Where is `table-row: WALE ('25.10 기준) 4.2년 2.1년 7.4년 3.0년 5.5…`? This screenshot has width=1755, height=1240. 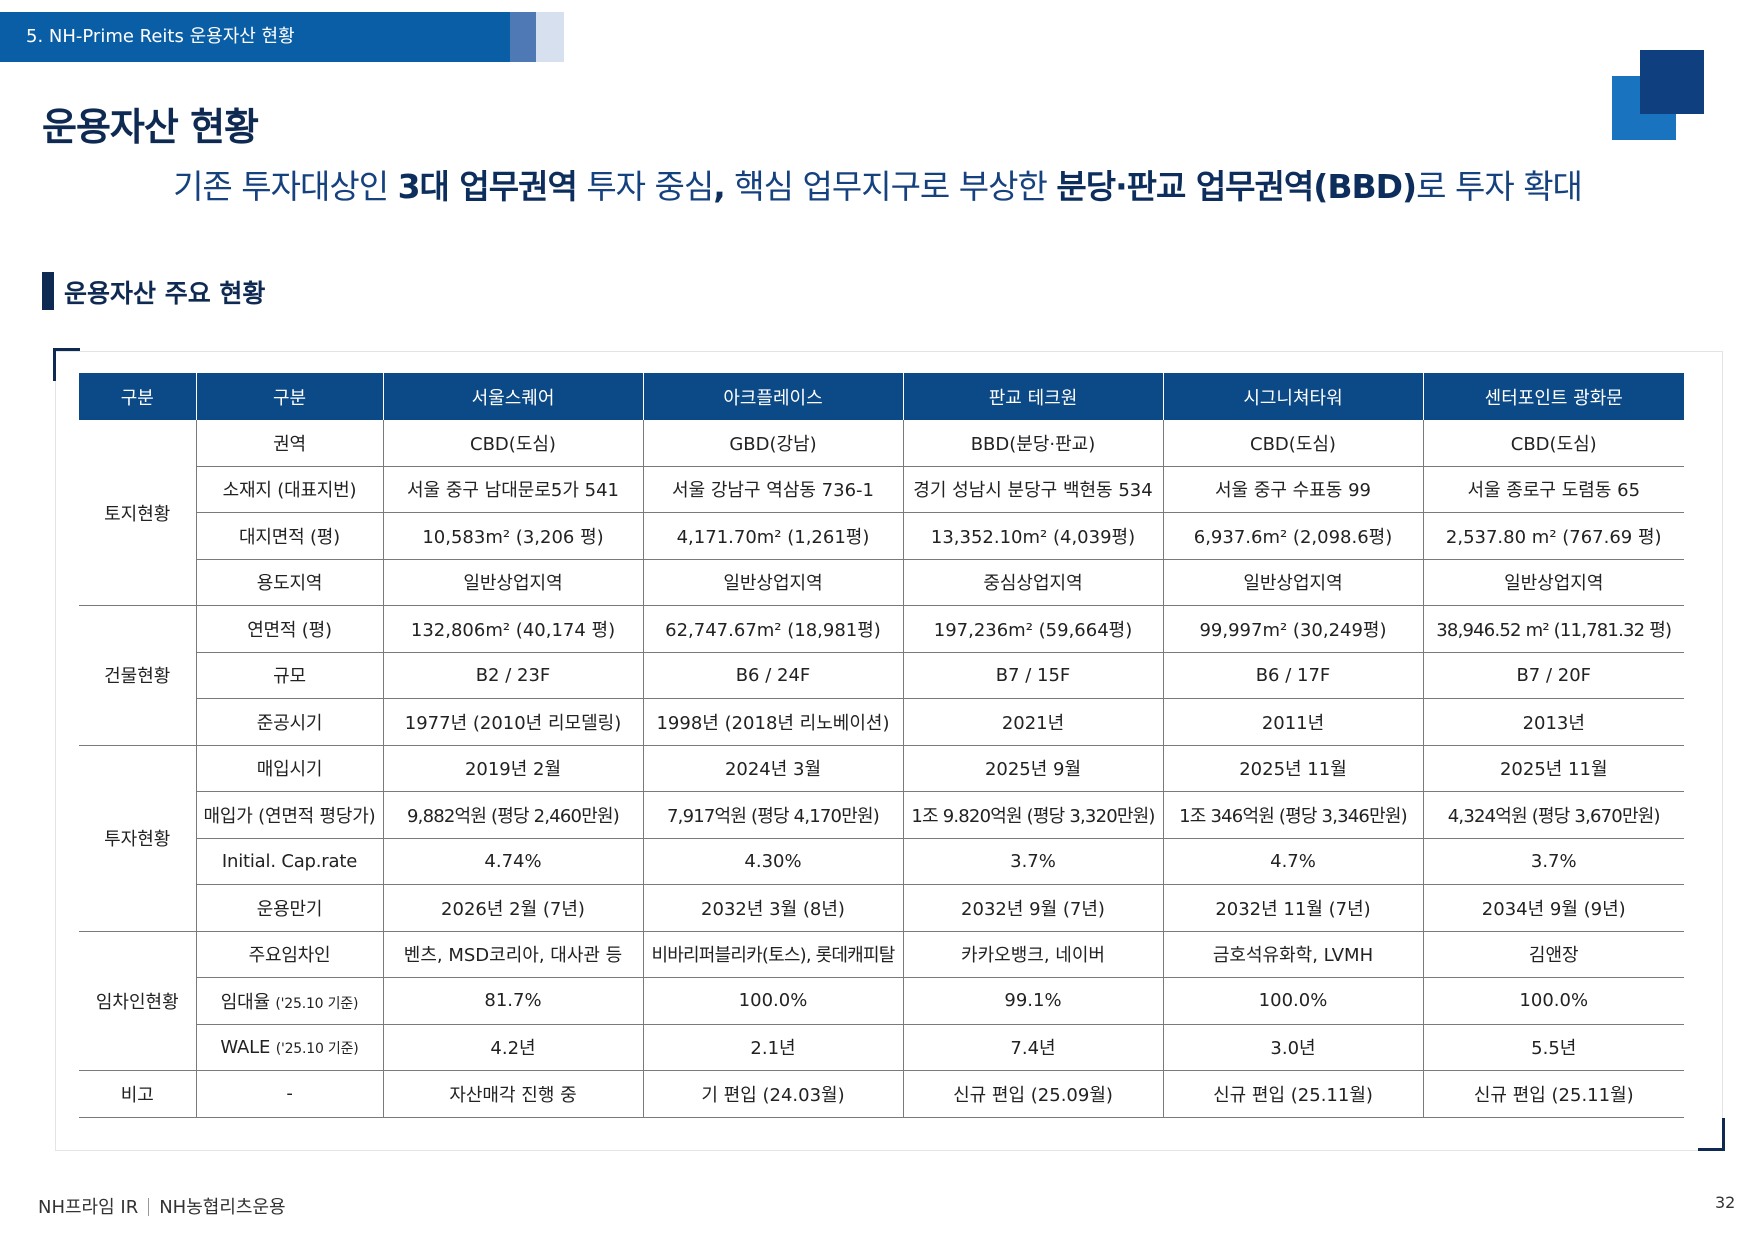 table-row: WALE ('25.10 기준) 4.2년 2.1년 7.4년 3.0년 5.5… is located at coordinates (881, 1047).